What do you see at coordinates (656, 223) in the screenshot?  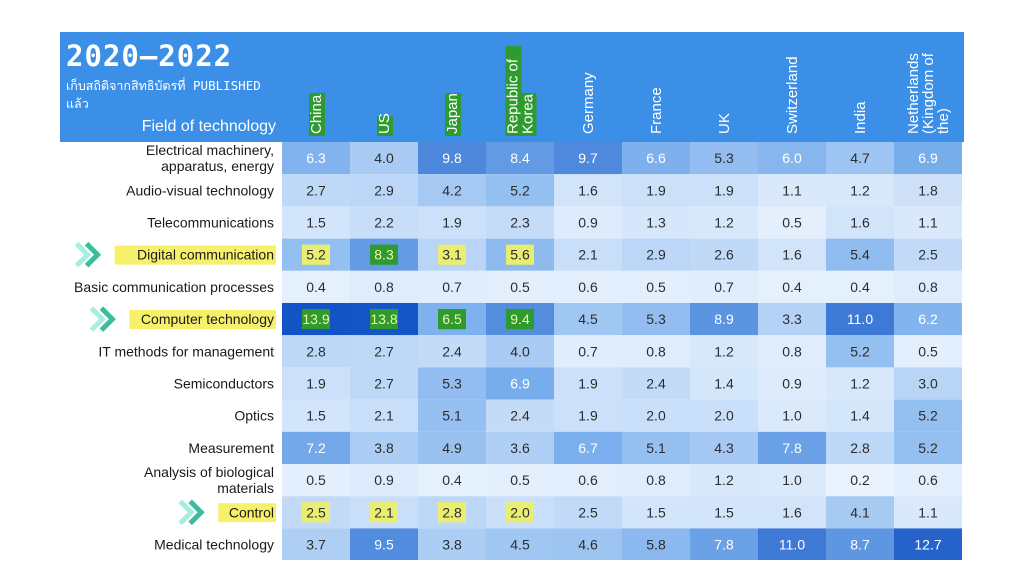 I see `cell-value-france: 1.3` at bounding box center [656, 223].